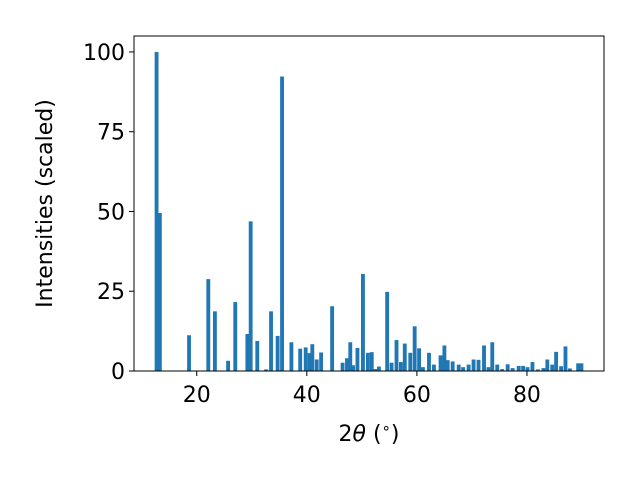  What do you see at coordinates (362, 389) in the screenshot?
I see `x-axis: 20 40 60 80` at bounding box center [362, 389].